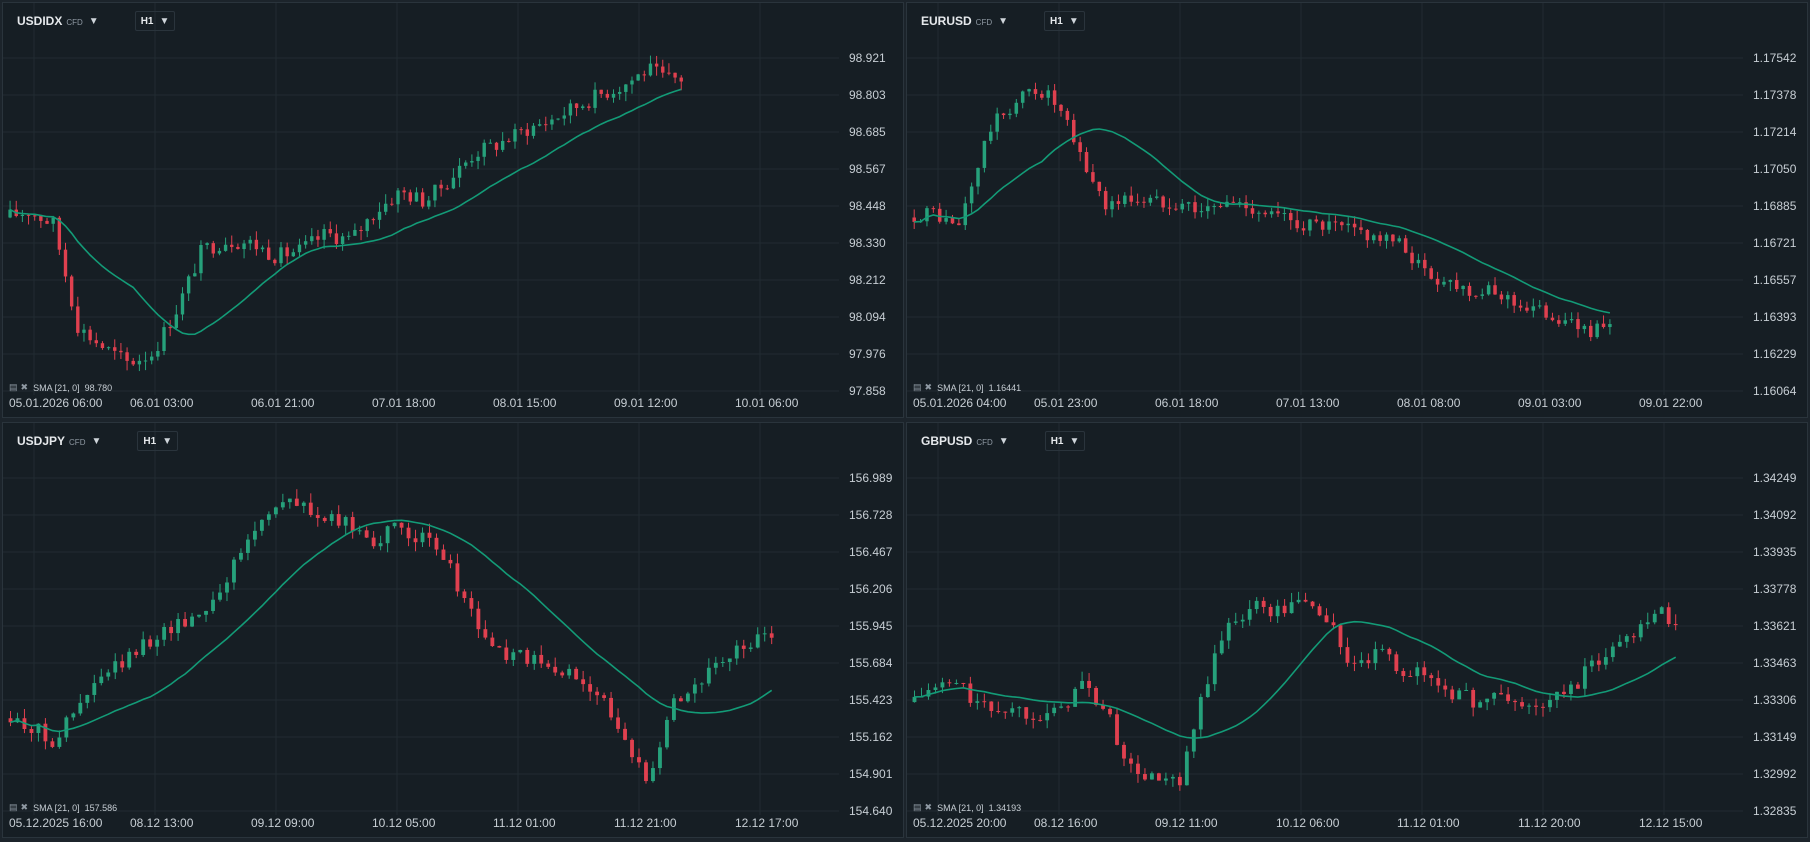 Image resolution: width=1810 pixels, height=842 pixels. Describe the element at coordinates (867, 391) in the screenshot. I see `y-tick-label: 97.858` at that location.